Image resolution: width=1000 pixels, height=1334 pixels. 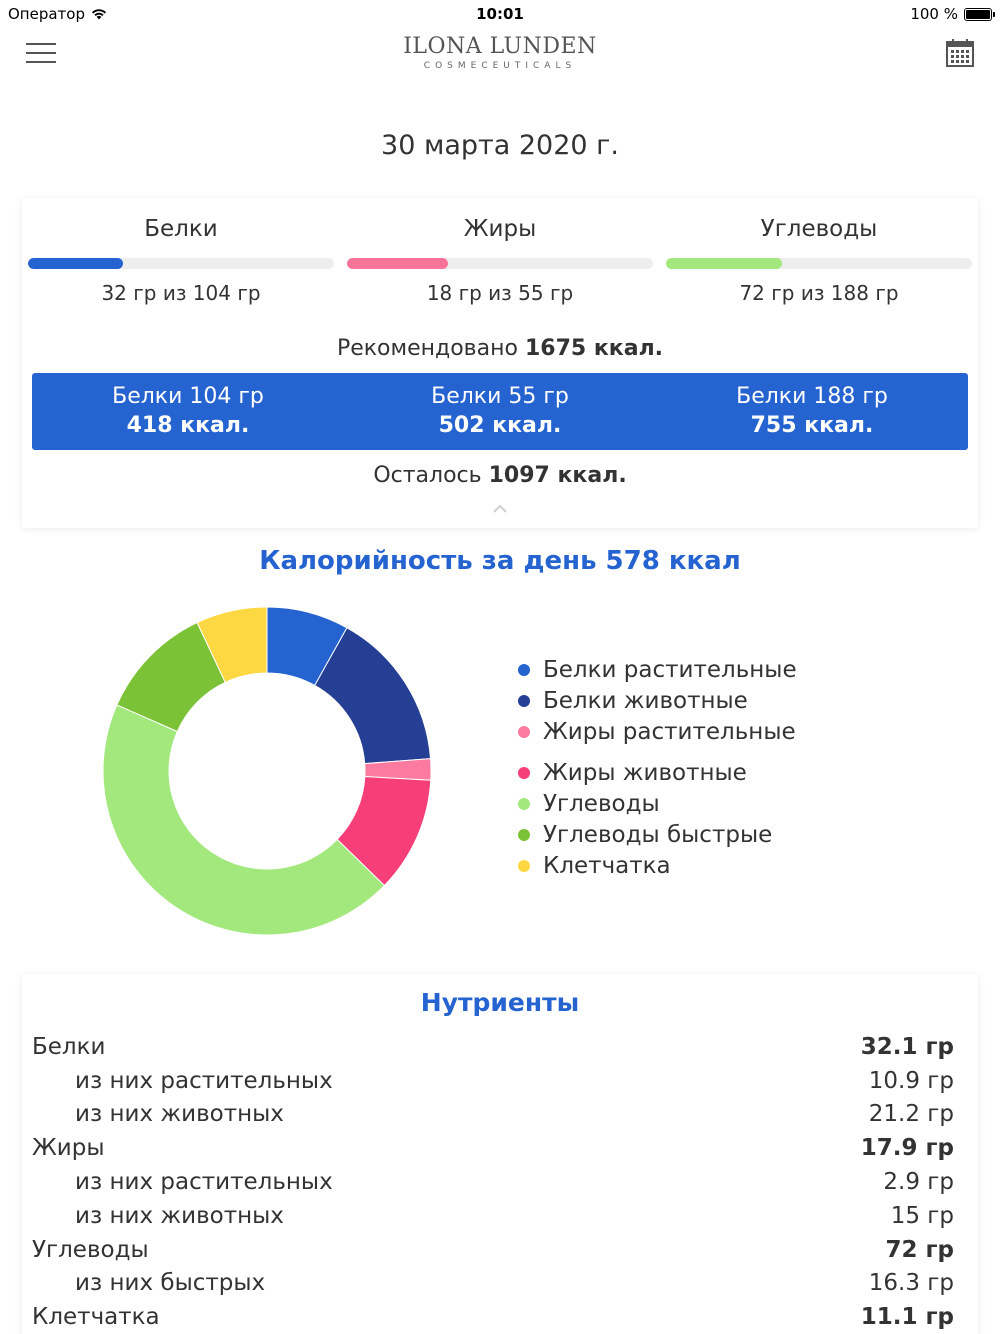 I want to click on nutrients-title: Нутриенты, so click(x=500, y=1002).